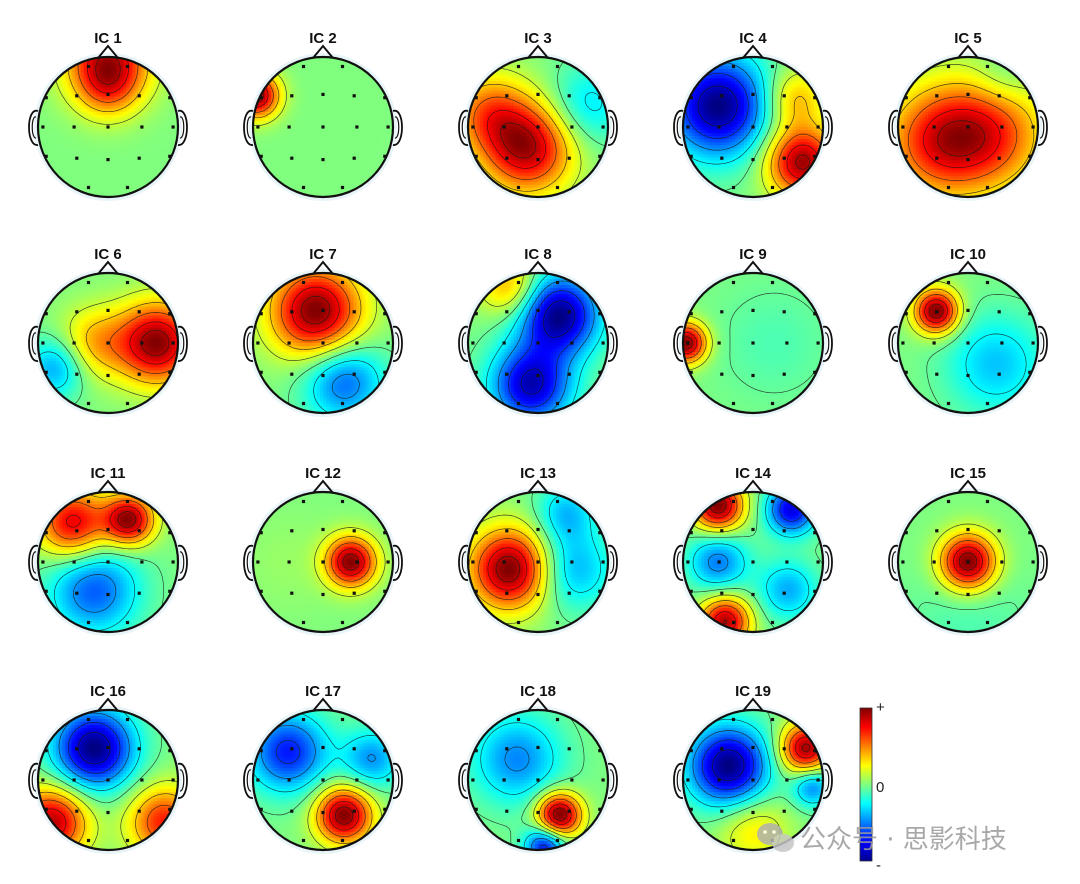  Describe the element at coordinates (753, 691) in the screenshot. I see `topomap-title: IC 19` at that location.